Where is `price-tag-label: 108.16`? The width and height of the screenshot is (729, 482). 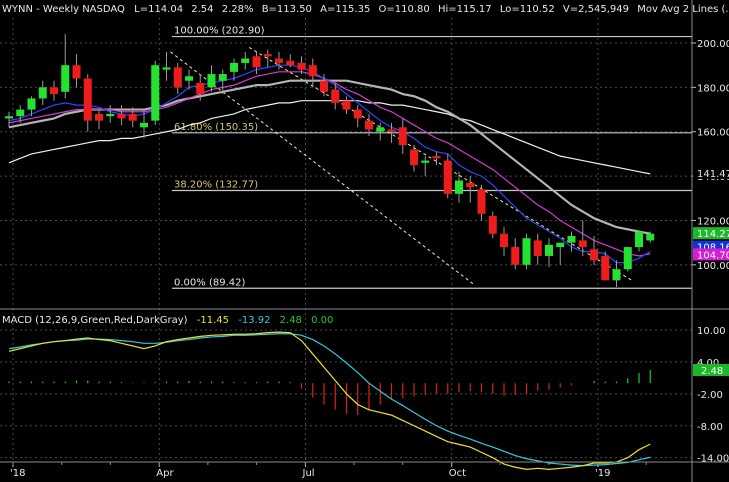
price-tag-label: 108.16 is located at coordinates (713, 248).